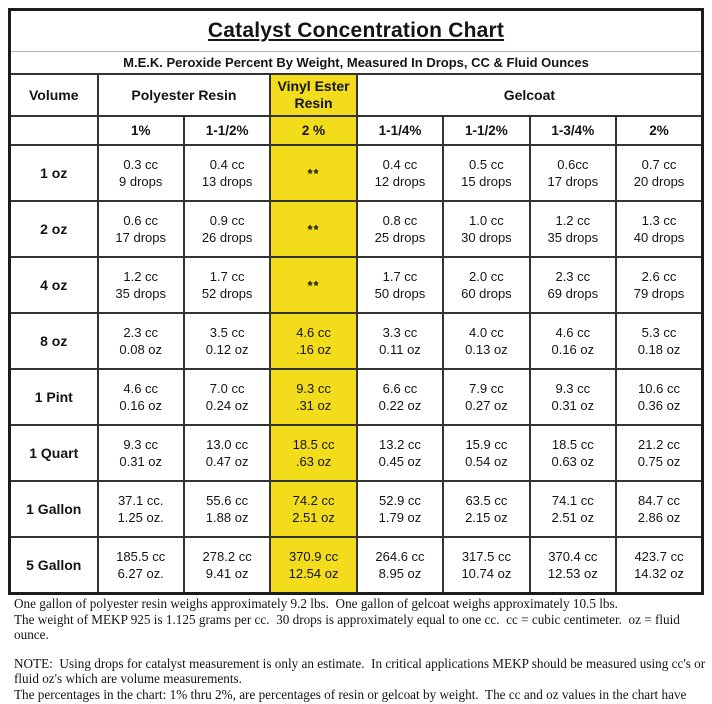 This screenshot has width=712, height=704. What do you see at coordinates (313, 405) in the screenshot?
I see `data-cell-line: .31 oz` at bounding box center [313, 405].